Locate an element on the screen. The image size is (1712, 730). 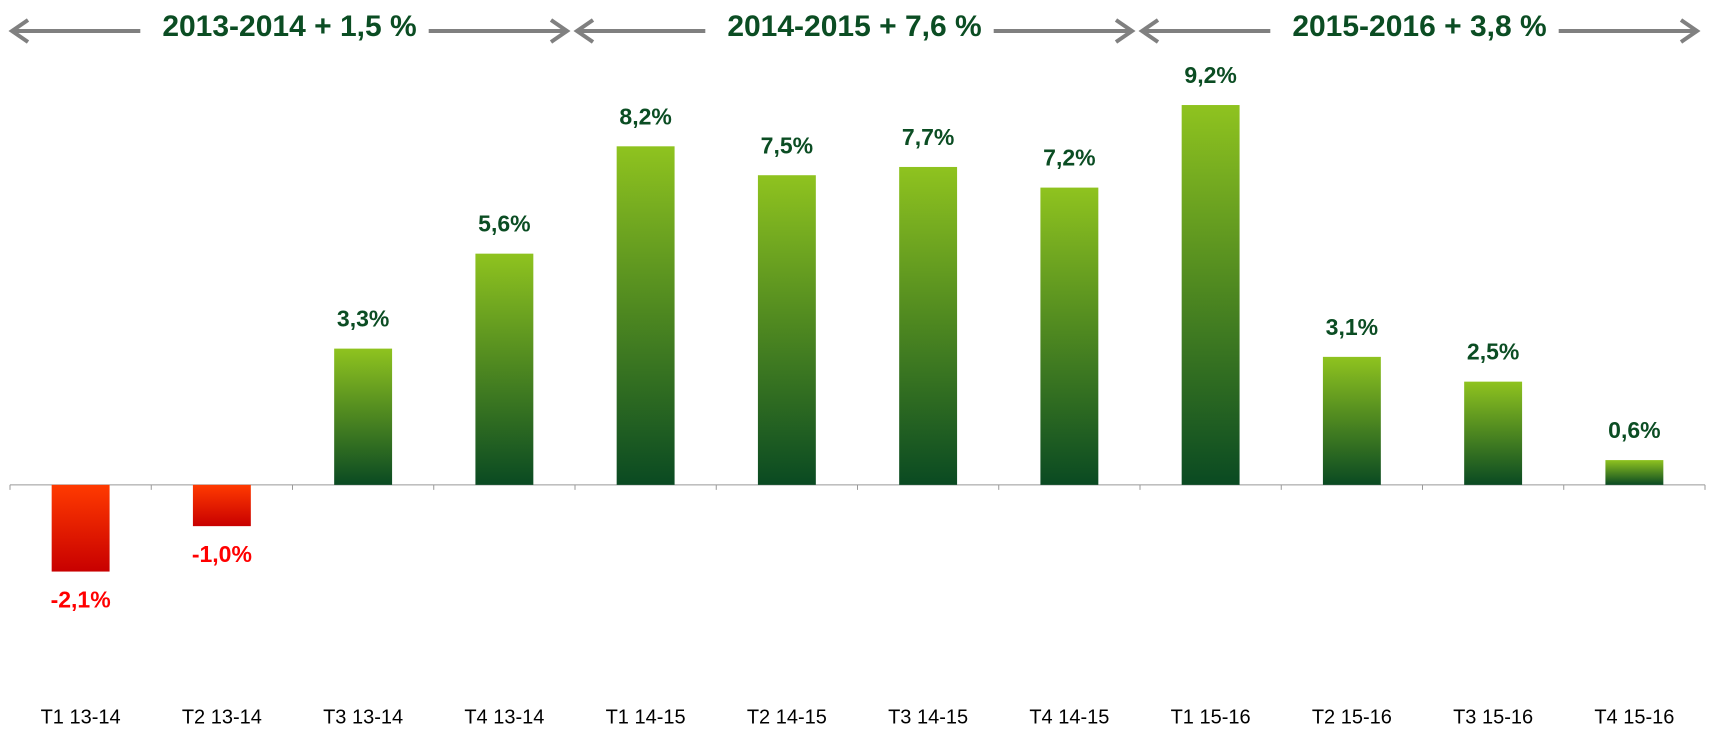
period-annotation: 2014-2015 + 7,6 % is located at coordinates (854, 26).